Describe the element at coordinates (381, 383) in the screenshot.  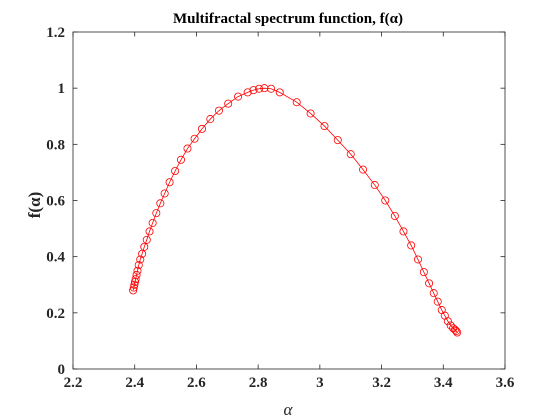
I see `x-tick-label: 3.2` at that location.